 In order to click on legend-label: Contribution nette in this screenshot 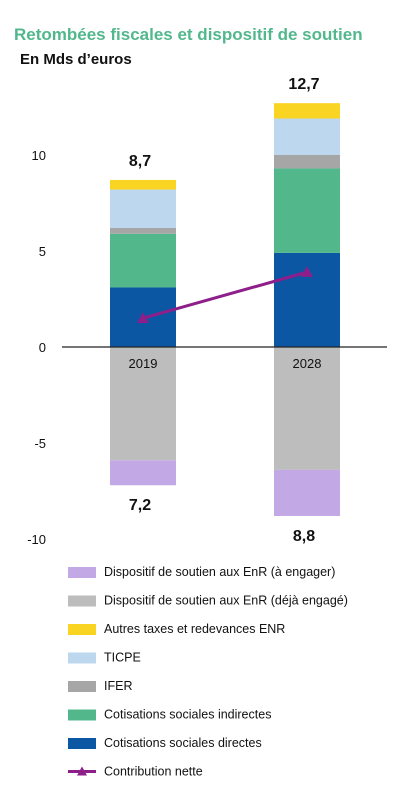, I will do `click(153, 772)`.